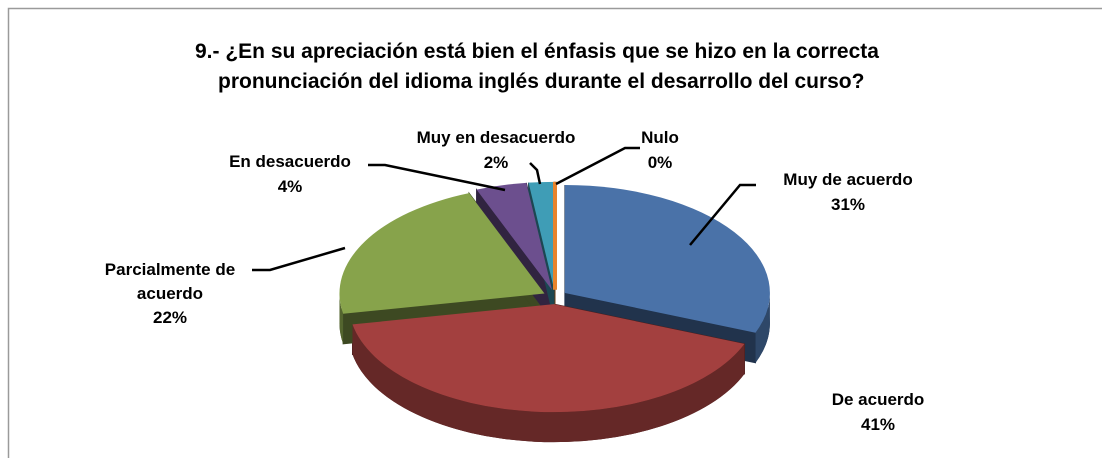  What do you see at coordinates (170, 317) in the screenshot?
I see `value-label: 22%` at bounding box center [170, 317].